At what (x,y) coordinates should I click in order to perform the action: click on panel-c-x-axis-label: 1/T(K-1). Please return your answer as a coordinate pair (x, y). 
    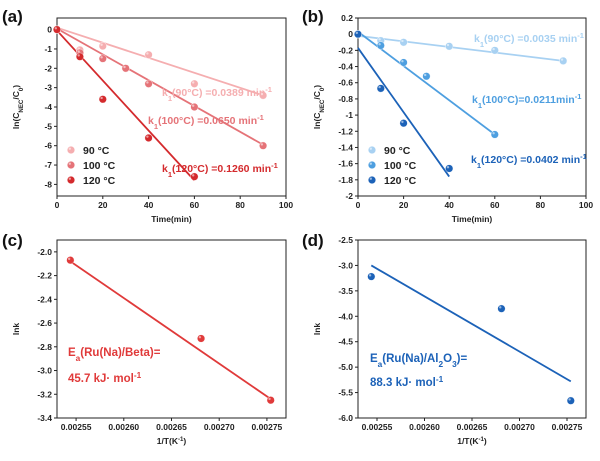
    Looking at the image, I should click on (172, 441).